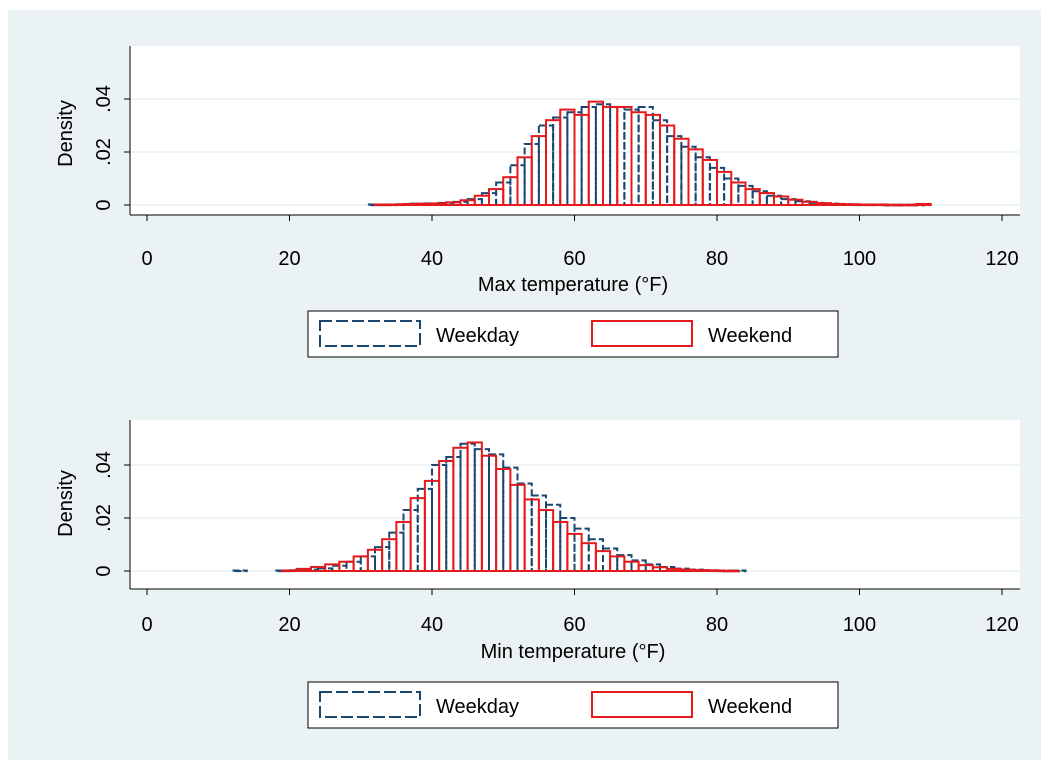 Image resolution: width=1049 pixels, height=769 pixels. What do you see at coordinates (573, 652) in the screenshot?
I see `x-axis-label: Min temperature (°F)` at bounding box center [573, 652].